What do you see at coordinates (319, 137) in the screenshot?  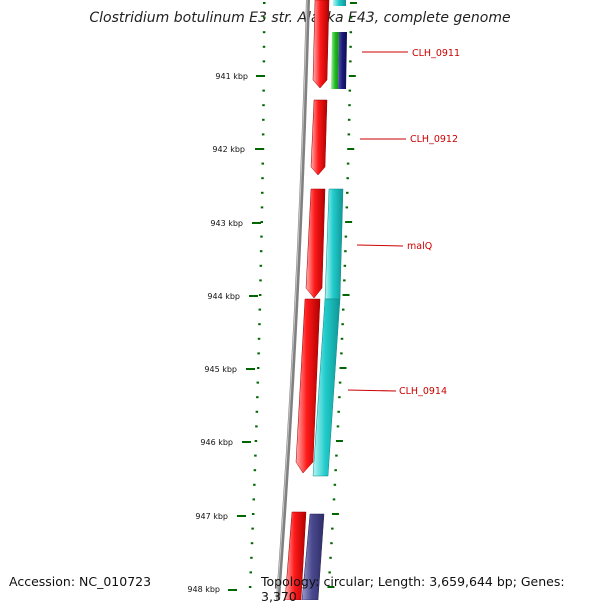 I see `cds-feature-clh0912` at bounding box center [319, 137].